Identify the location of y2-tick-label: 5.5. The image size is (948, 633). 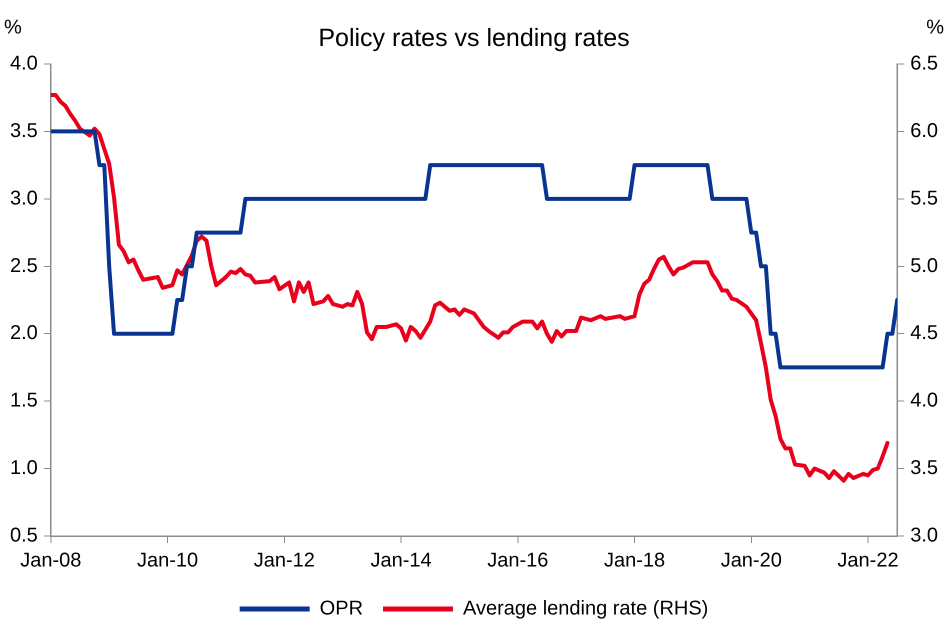
(924, 198).